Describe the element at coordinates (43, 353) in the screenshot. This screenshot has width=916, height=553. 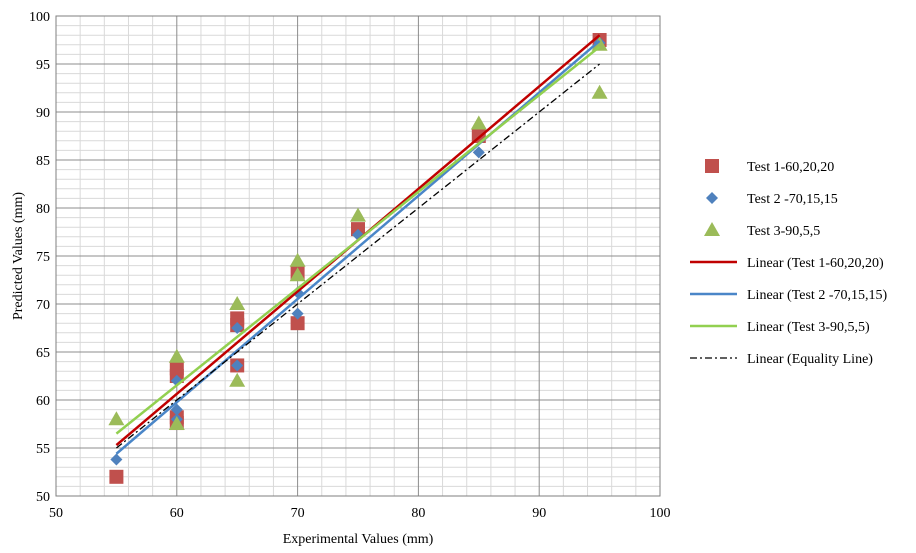
I see `y-tick-label: 65` at that location.